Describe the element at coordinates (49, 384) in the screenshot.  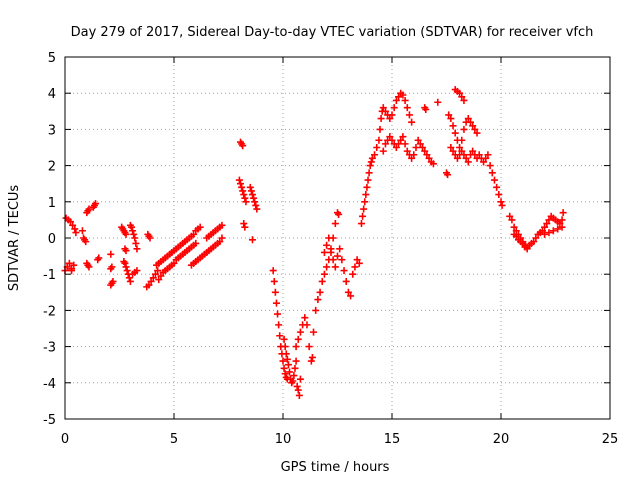
I see `y-tick-label: -4` at that location.